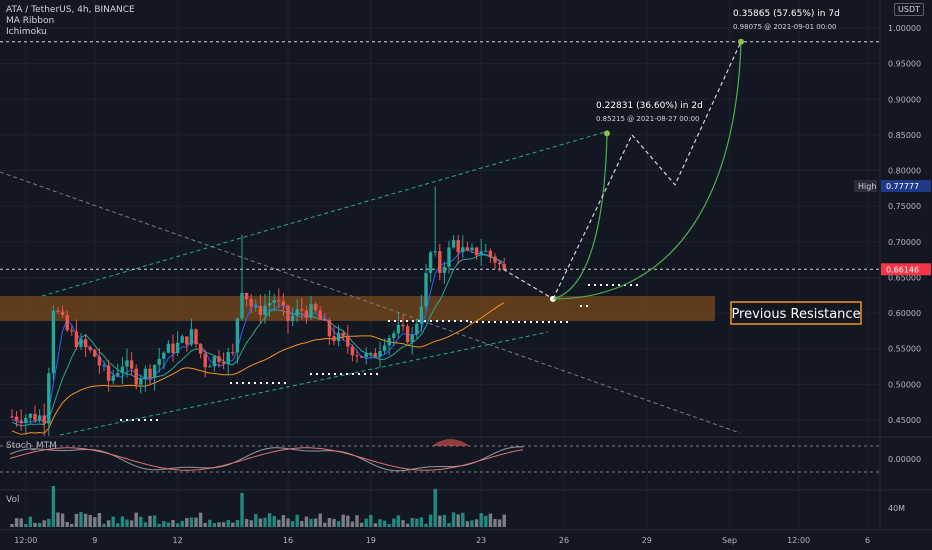 This screenshot has width=932, height=550. What do you see at coordinates (26, 32) in the screenshot?
I see `indicator-ichimoku: Ichimoku` at bounding box center [26, 32].